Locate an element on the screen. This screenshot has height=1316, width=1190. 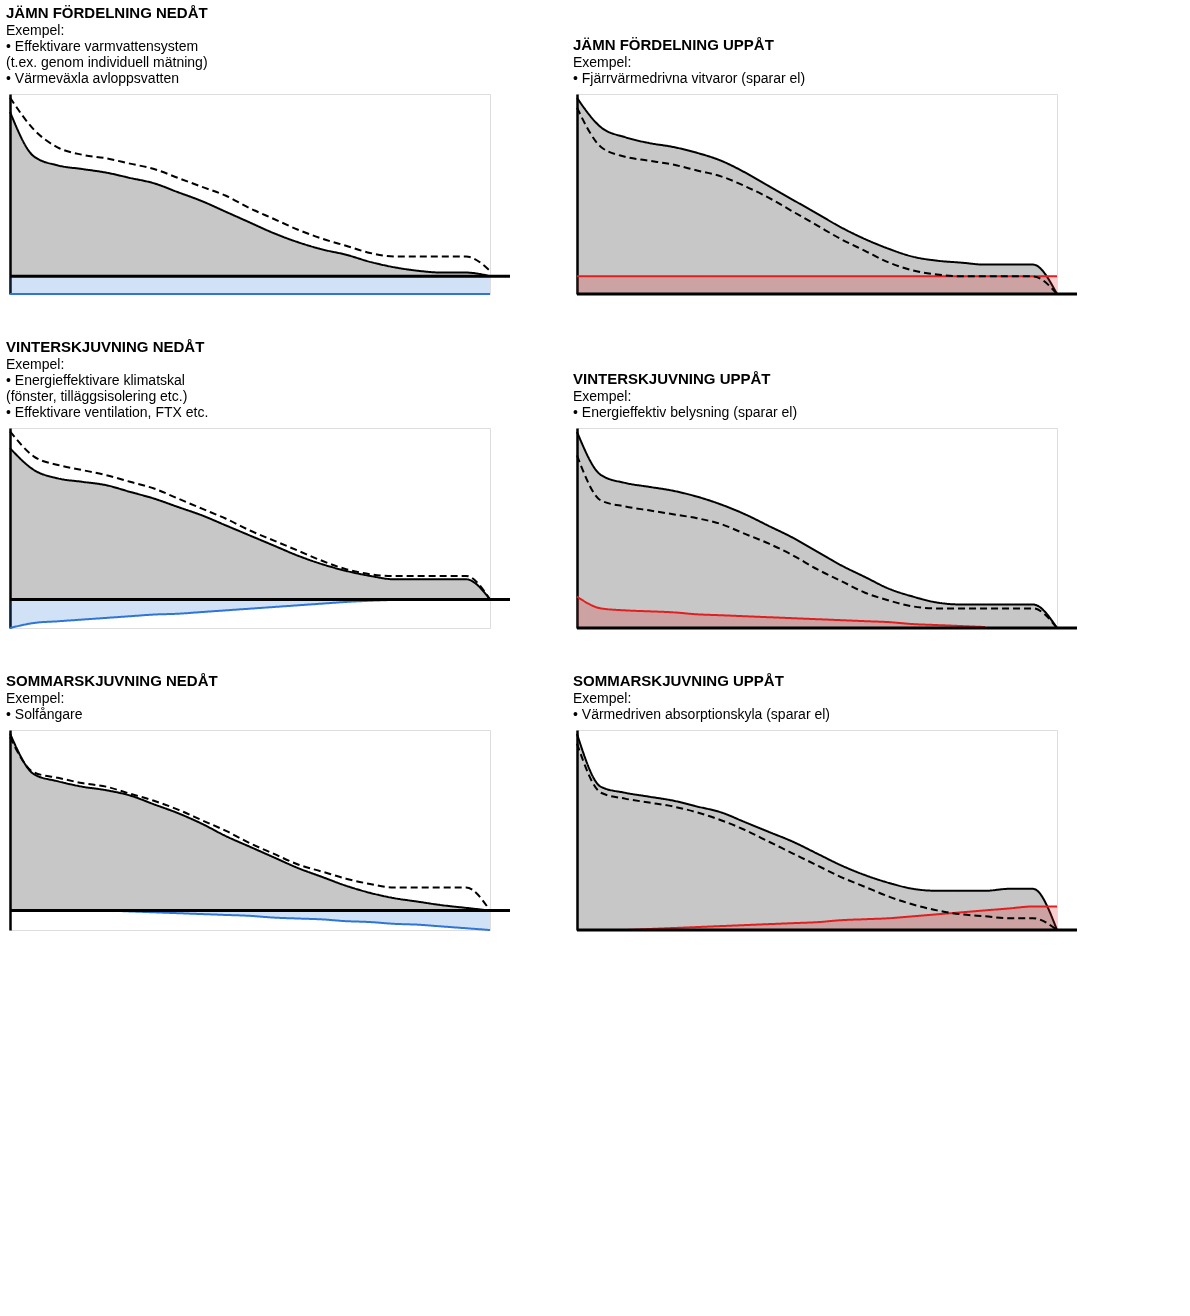
text: • Energieffektivare klimatskal is located at coordinates (95, 380).